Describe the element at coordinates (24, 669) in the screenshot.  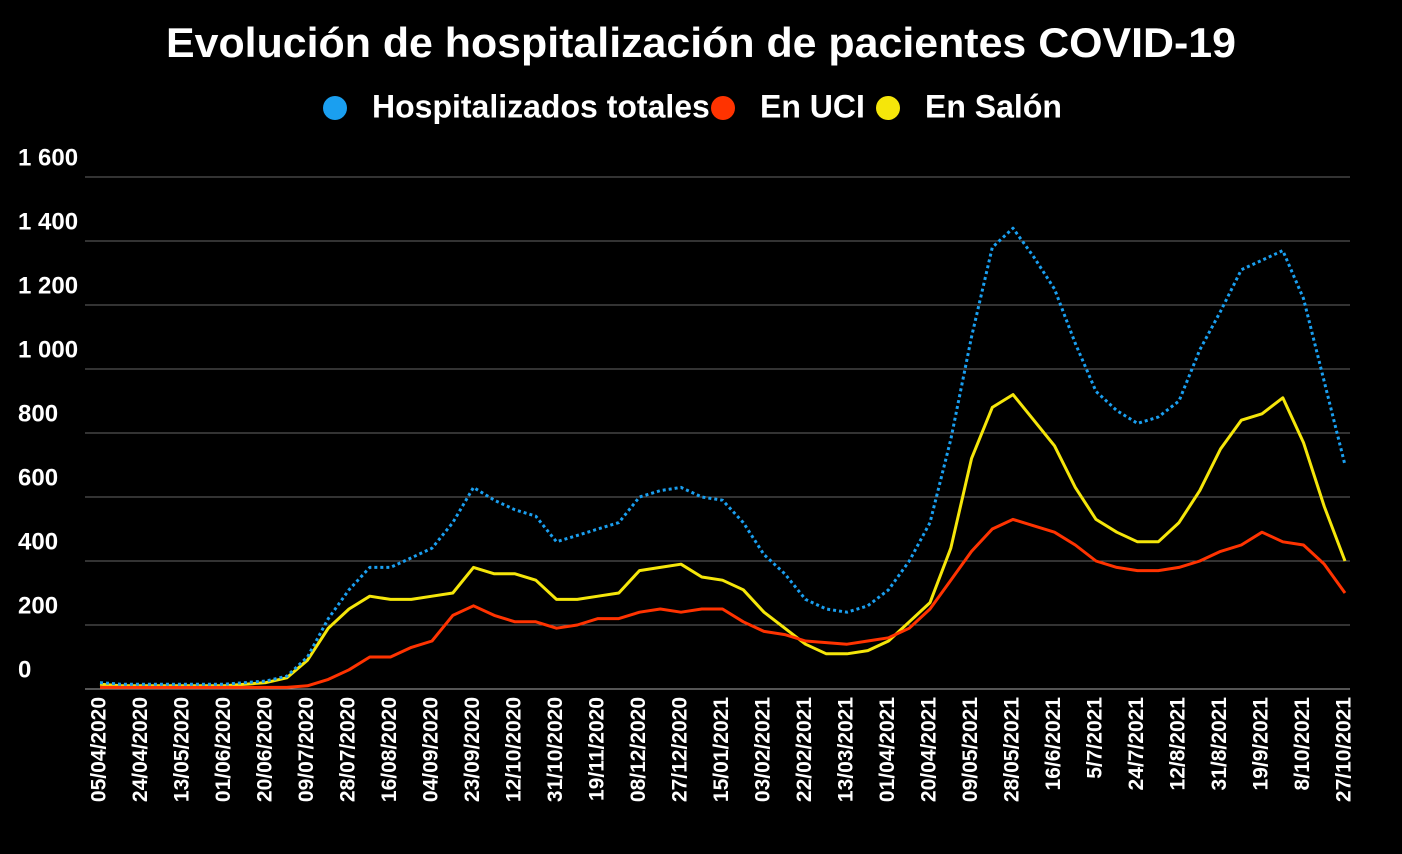
I see `y-tick-label: 0` at that location.